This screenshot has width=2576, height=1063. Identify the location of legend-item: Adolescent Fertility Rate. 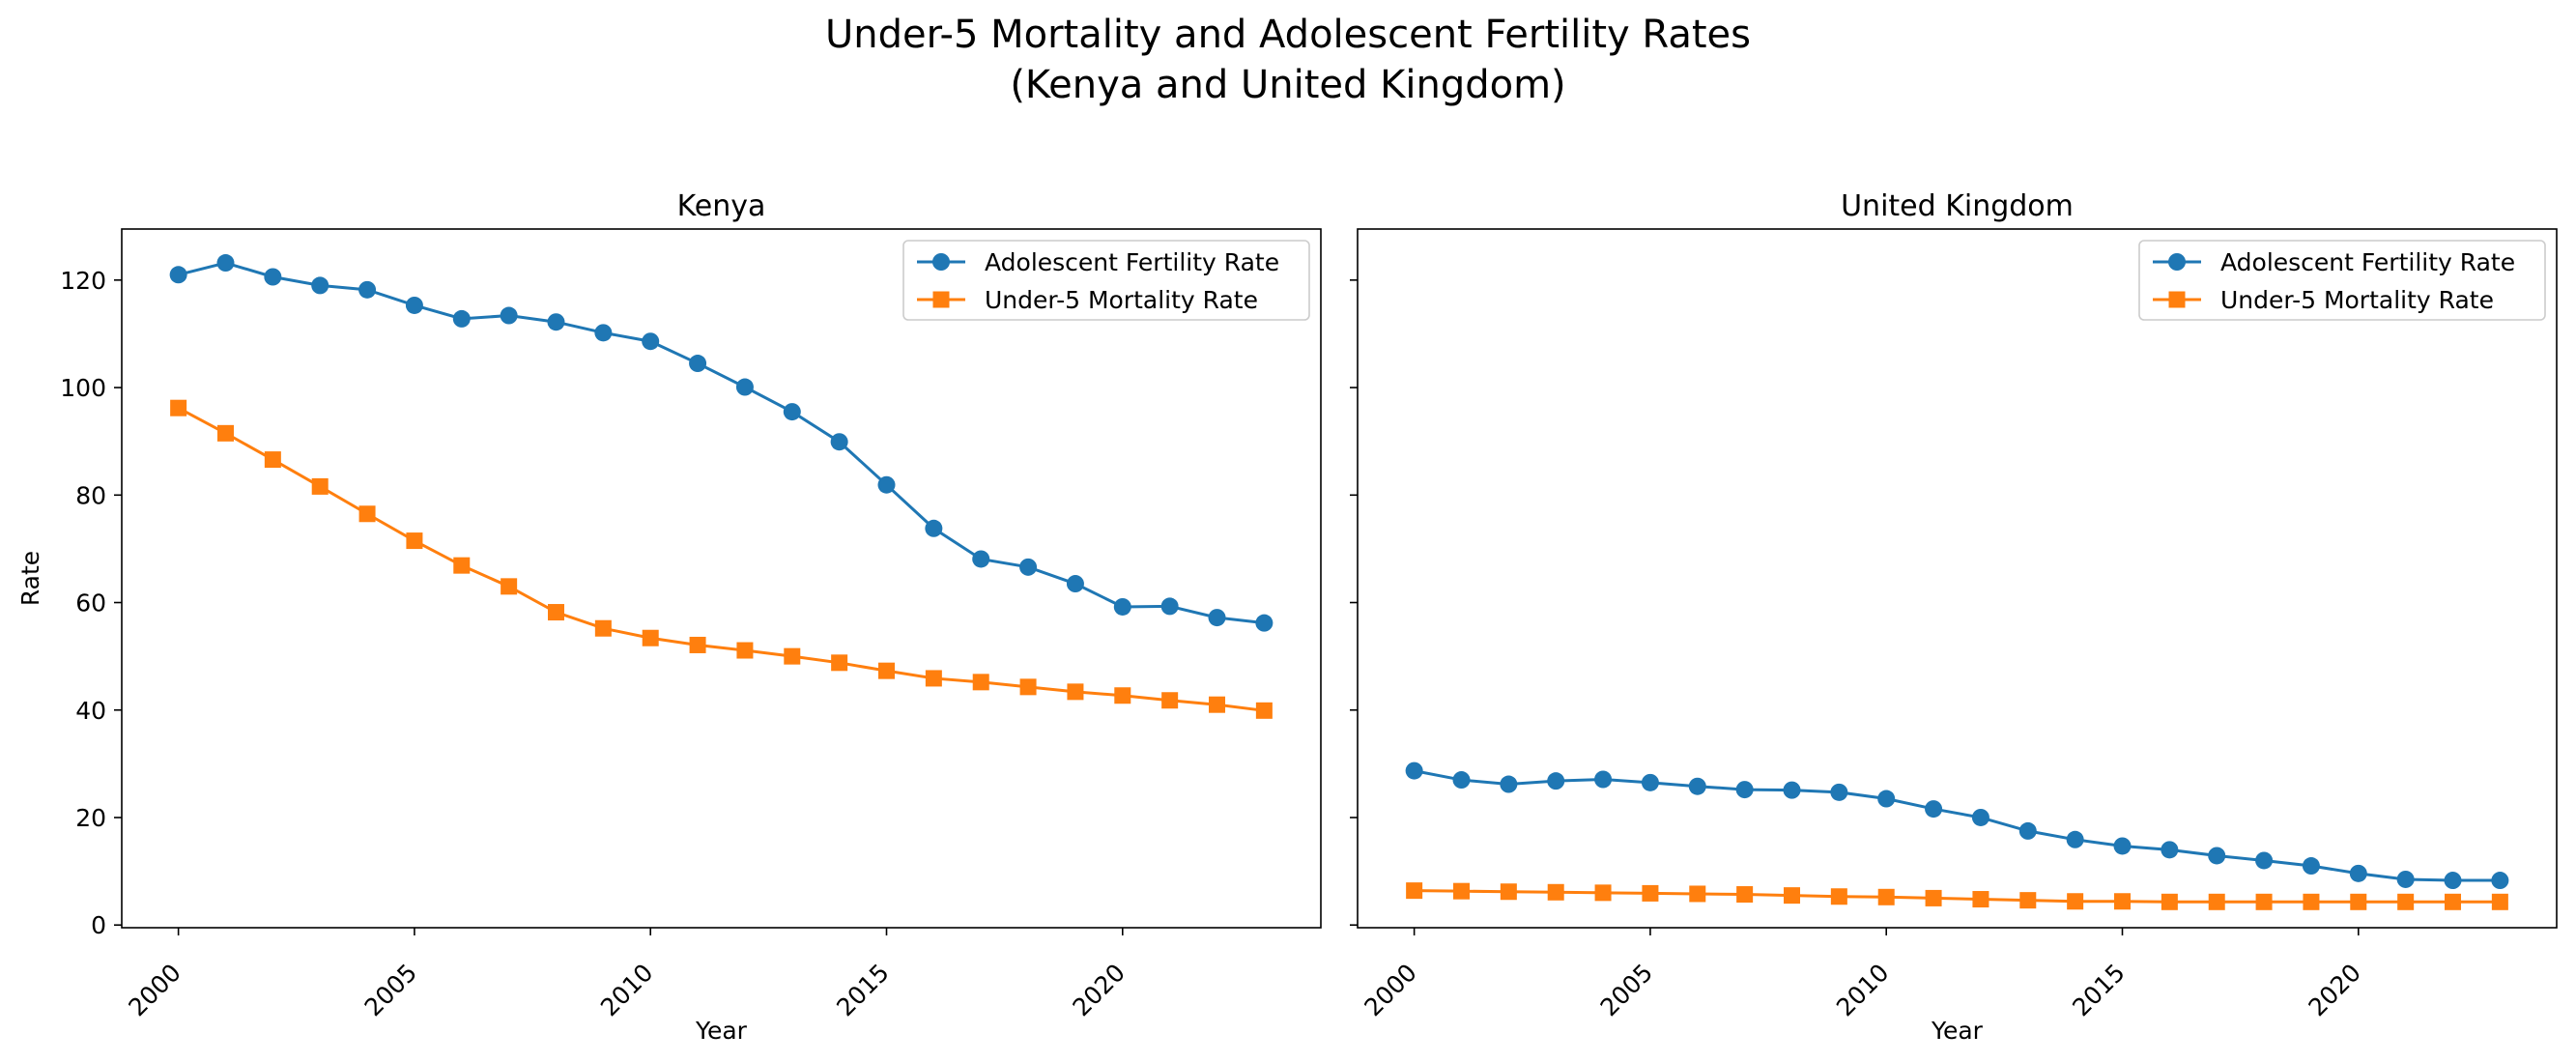
(2334, 262).